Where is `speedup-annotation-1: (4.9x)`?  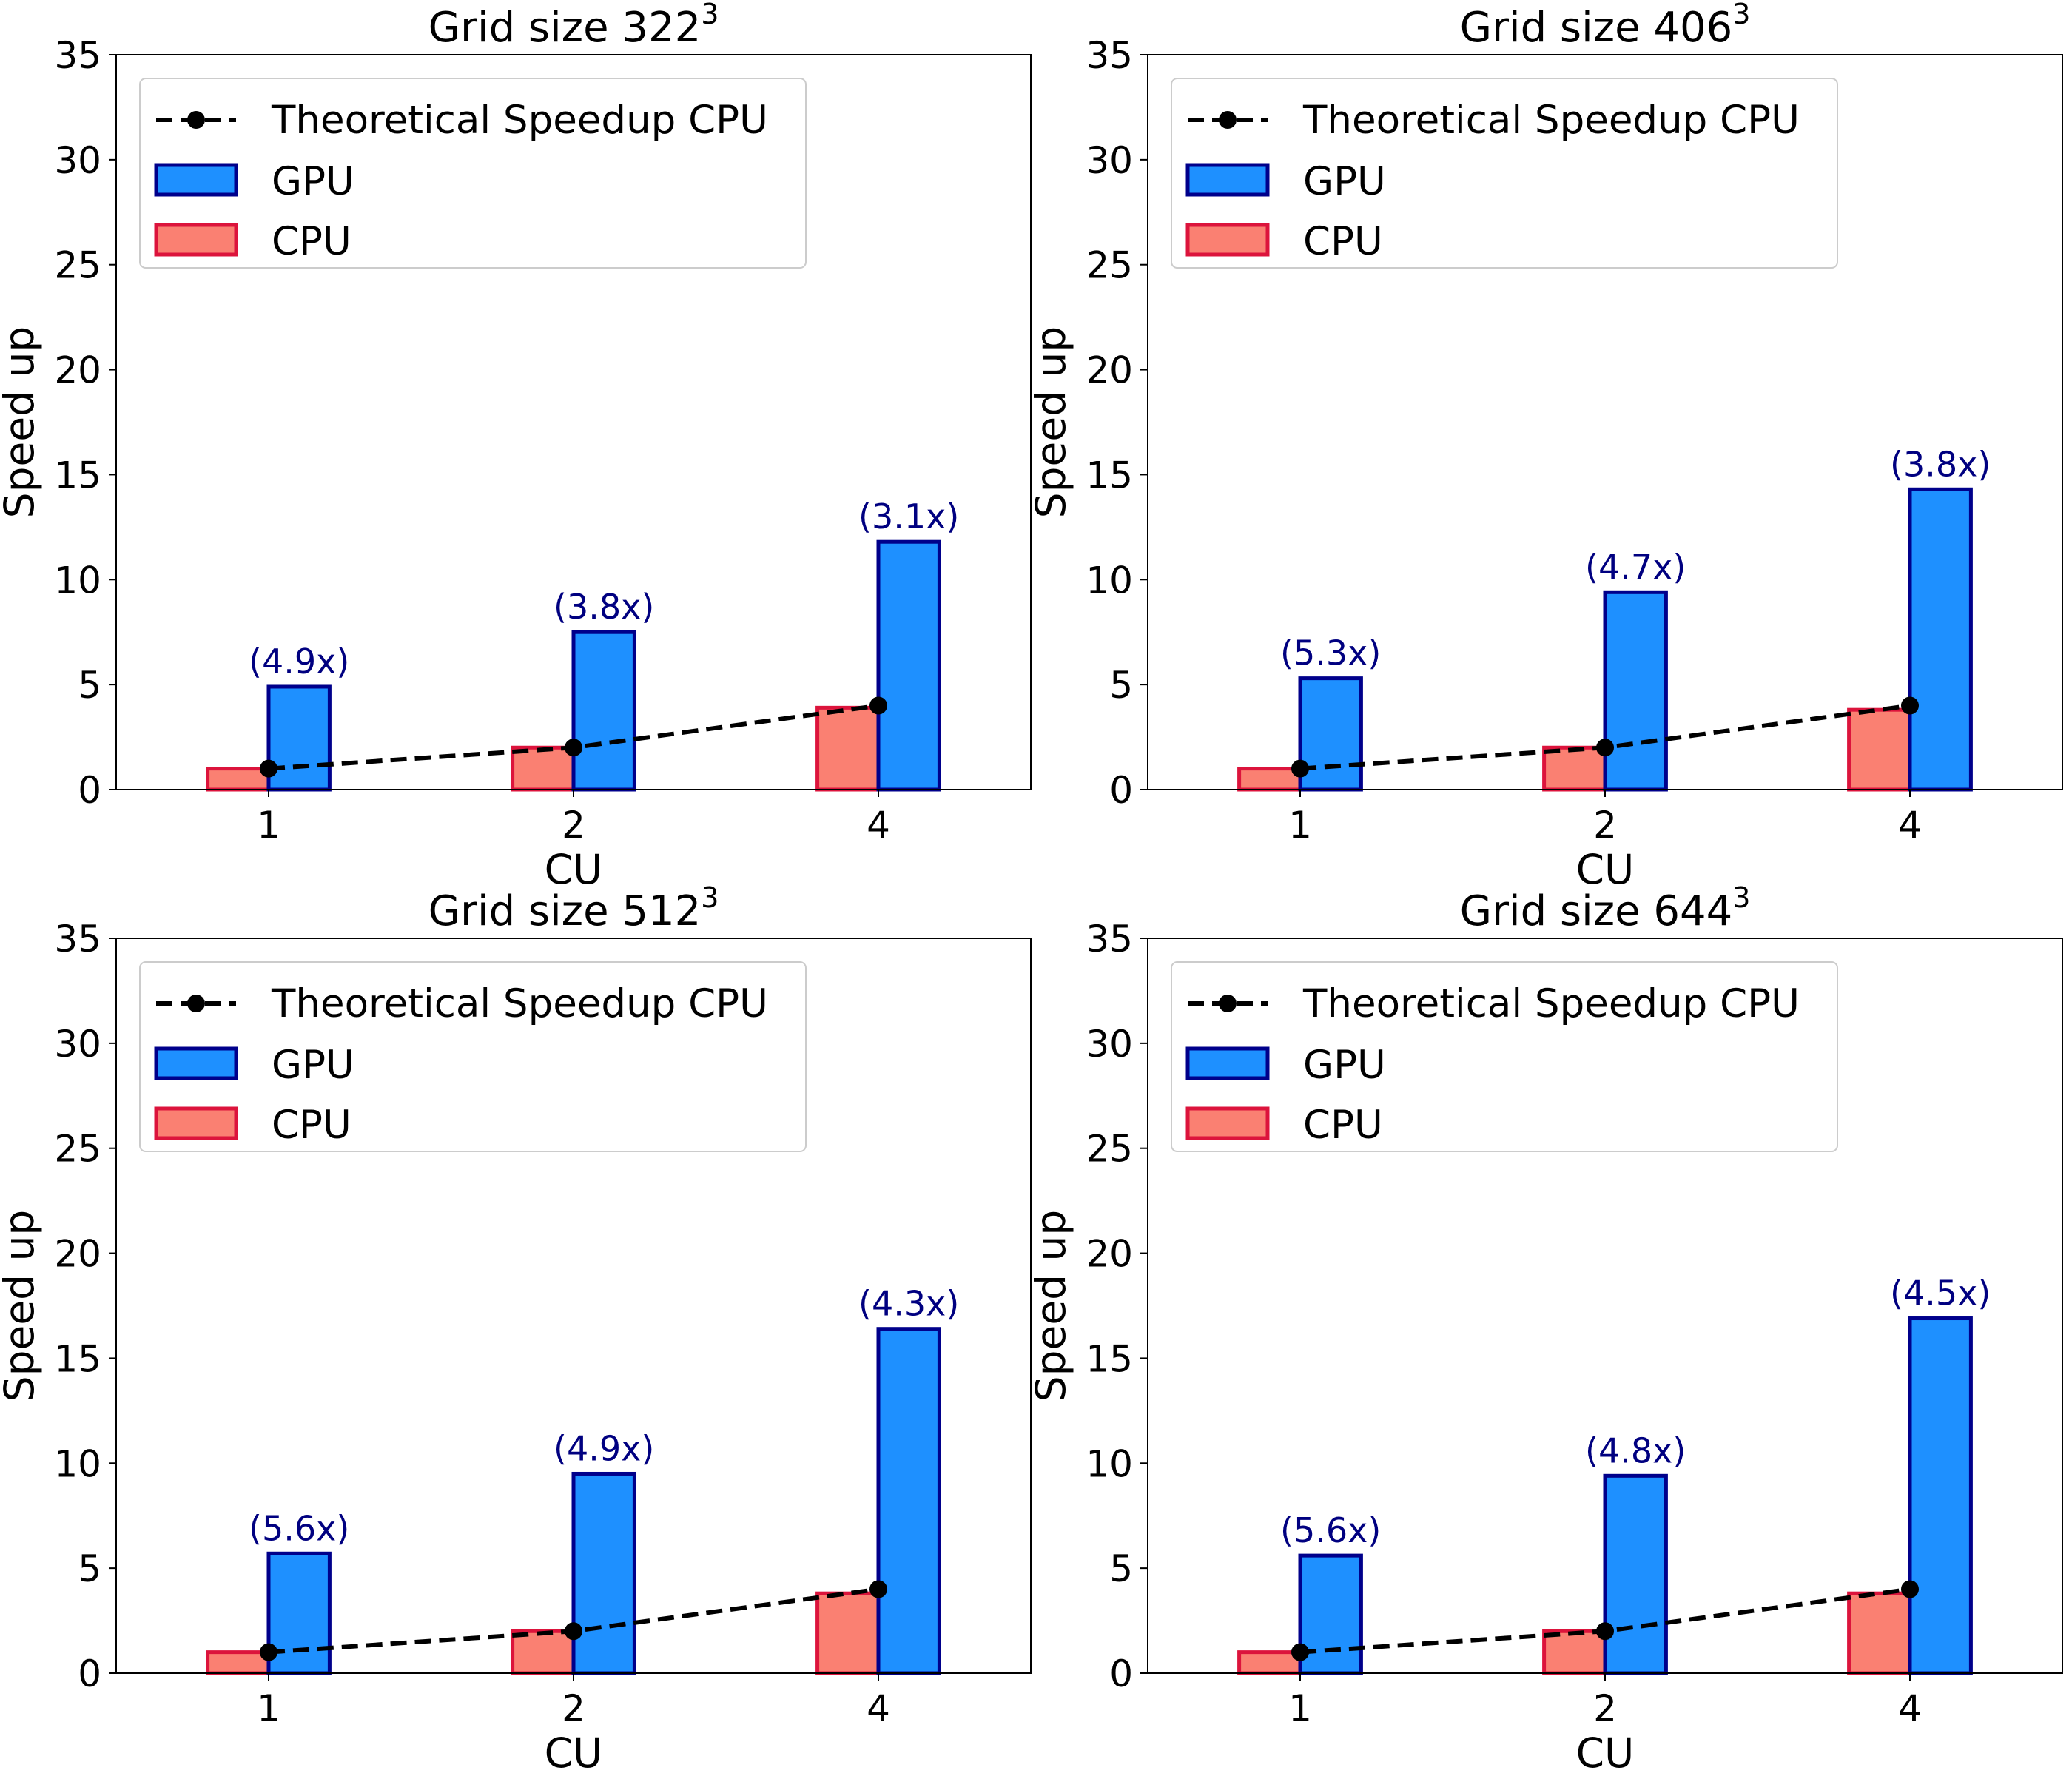 speedup-annotation-1: (4.9x) is located at coordinates (299, 662).